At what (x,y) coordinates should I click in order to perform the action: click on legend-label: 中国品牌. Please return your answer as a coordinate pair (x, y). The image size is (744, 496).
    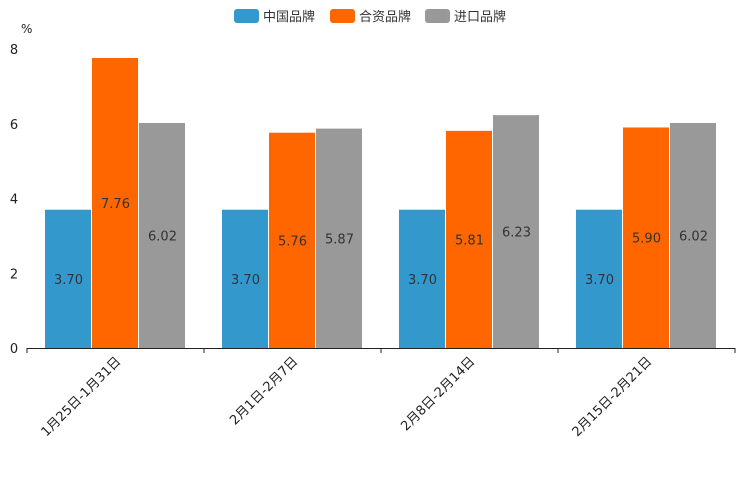
    Looking at the image, I should click on (289, 17).